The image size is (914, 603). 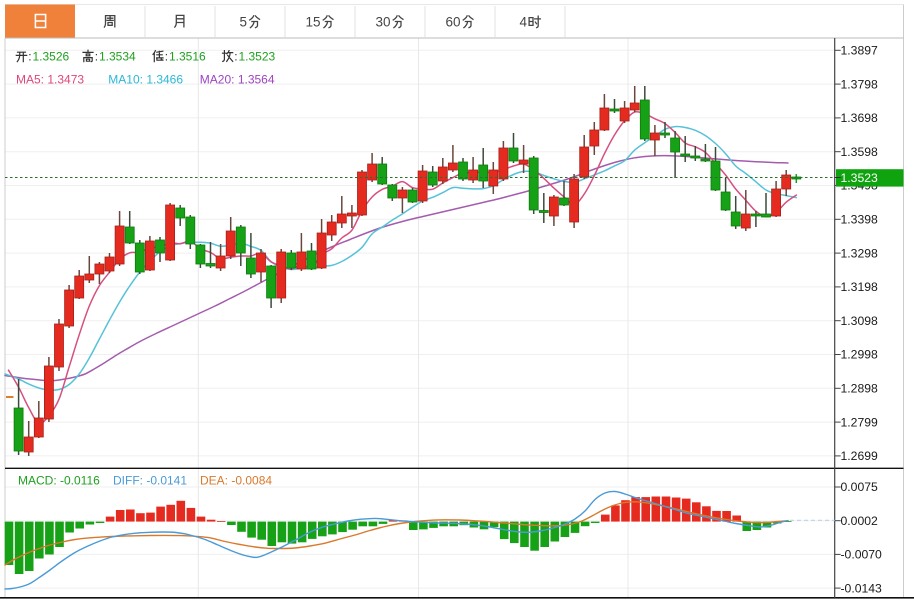 I want to click on svg-text: -0.0143, so click(x=862, y=588).